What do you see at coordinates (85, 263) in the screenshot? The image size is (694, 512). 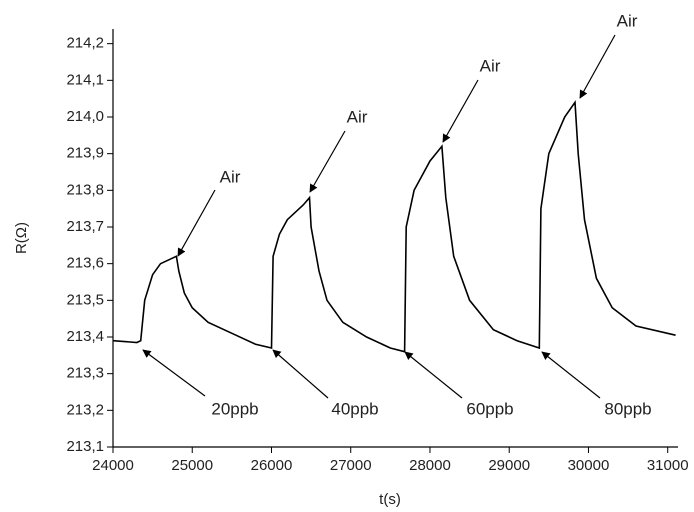 I see `y-tick-label: 213,6` at bounding box center [85, 263].